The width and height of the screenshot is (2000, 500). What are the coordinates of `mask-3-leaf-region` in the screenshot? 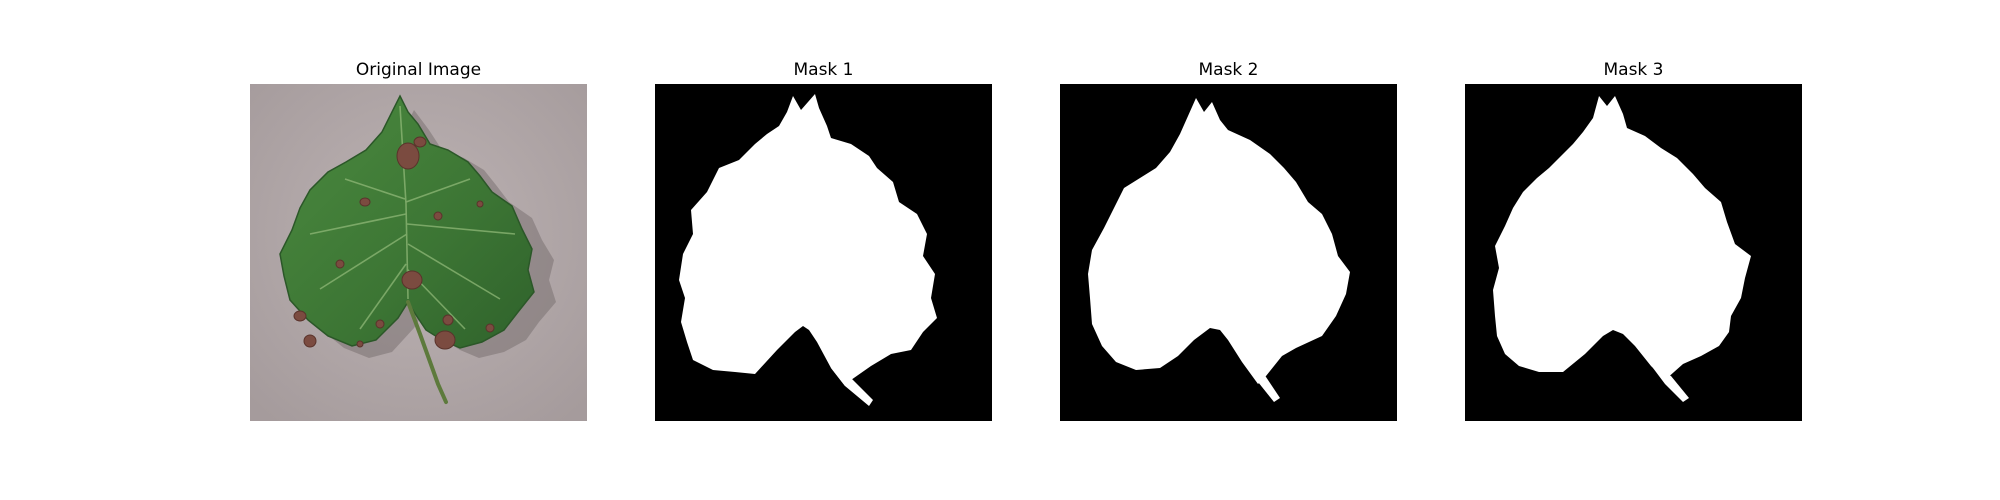 It's located at (1622, 238).